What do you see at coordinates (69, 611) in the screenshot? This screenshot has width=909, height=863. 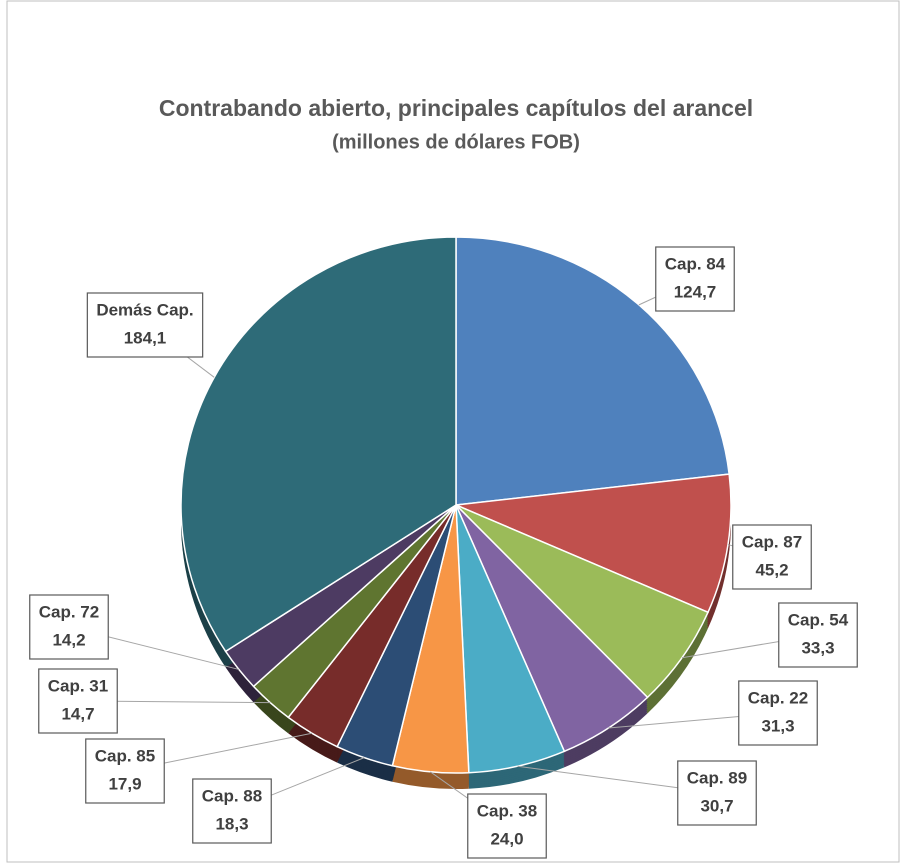 I see `category-label: Cap. 72` at bounding box center [69, 611].